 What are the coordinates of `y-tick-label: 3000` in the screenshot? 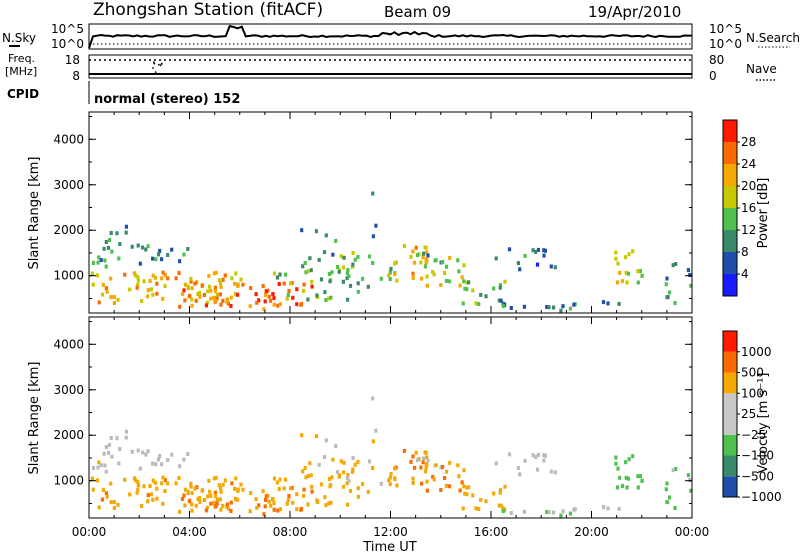 It's located at (68, 390).